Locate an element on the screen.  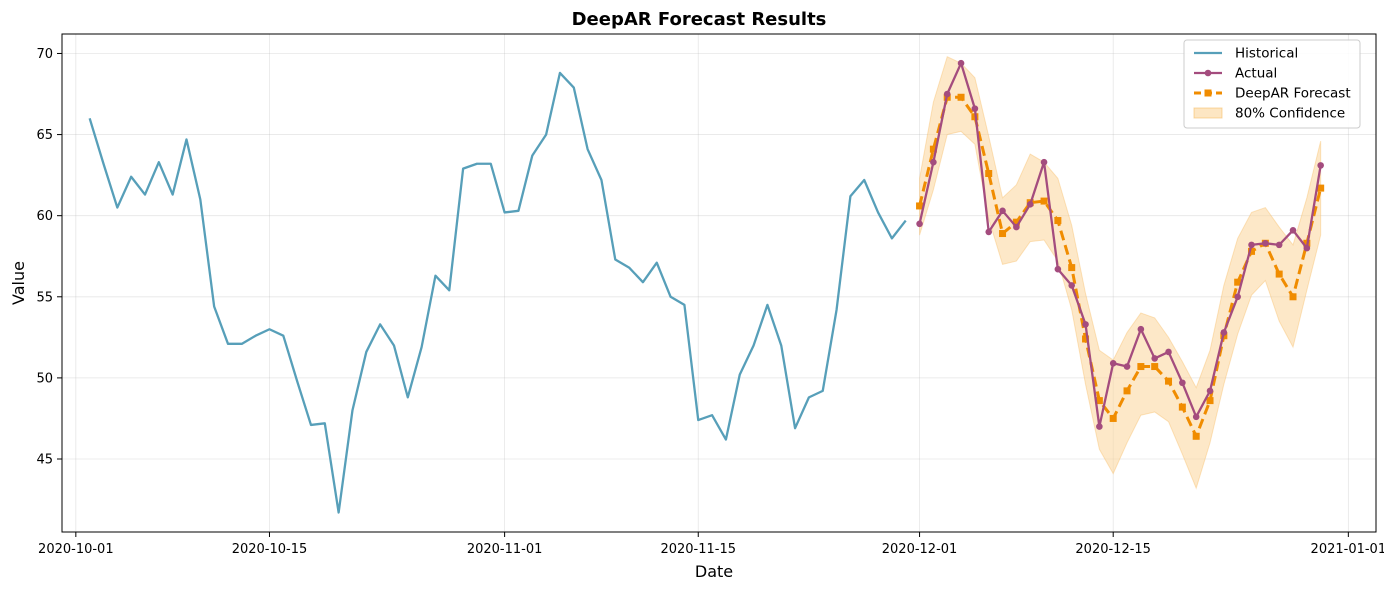
x-tick-label: 2020-10-15 is located at coordinates (270, 549).